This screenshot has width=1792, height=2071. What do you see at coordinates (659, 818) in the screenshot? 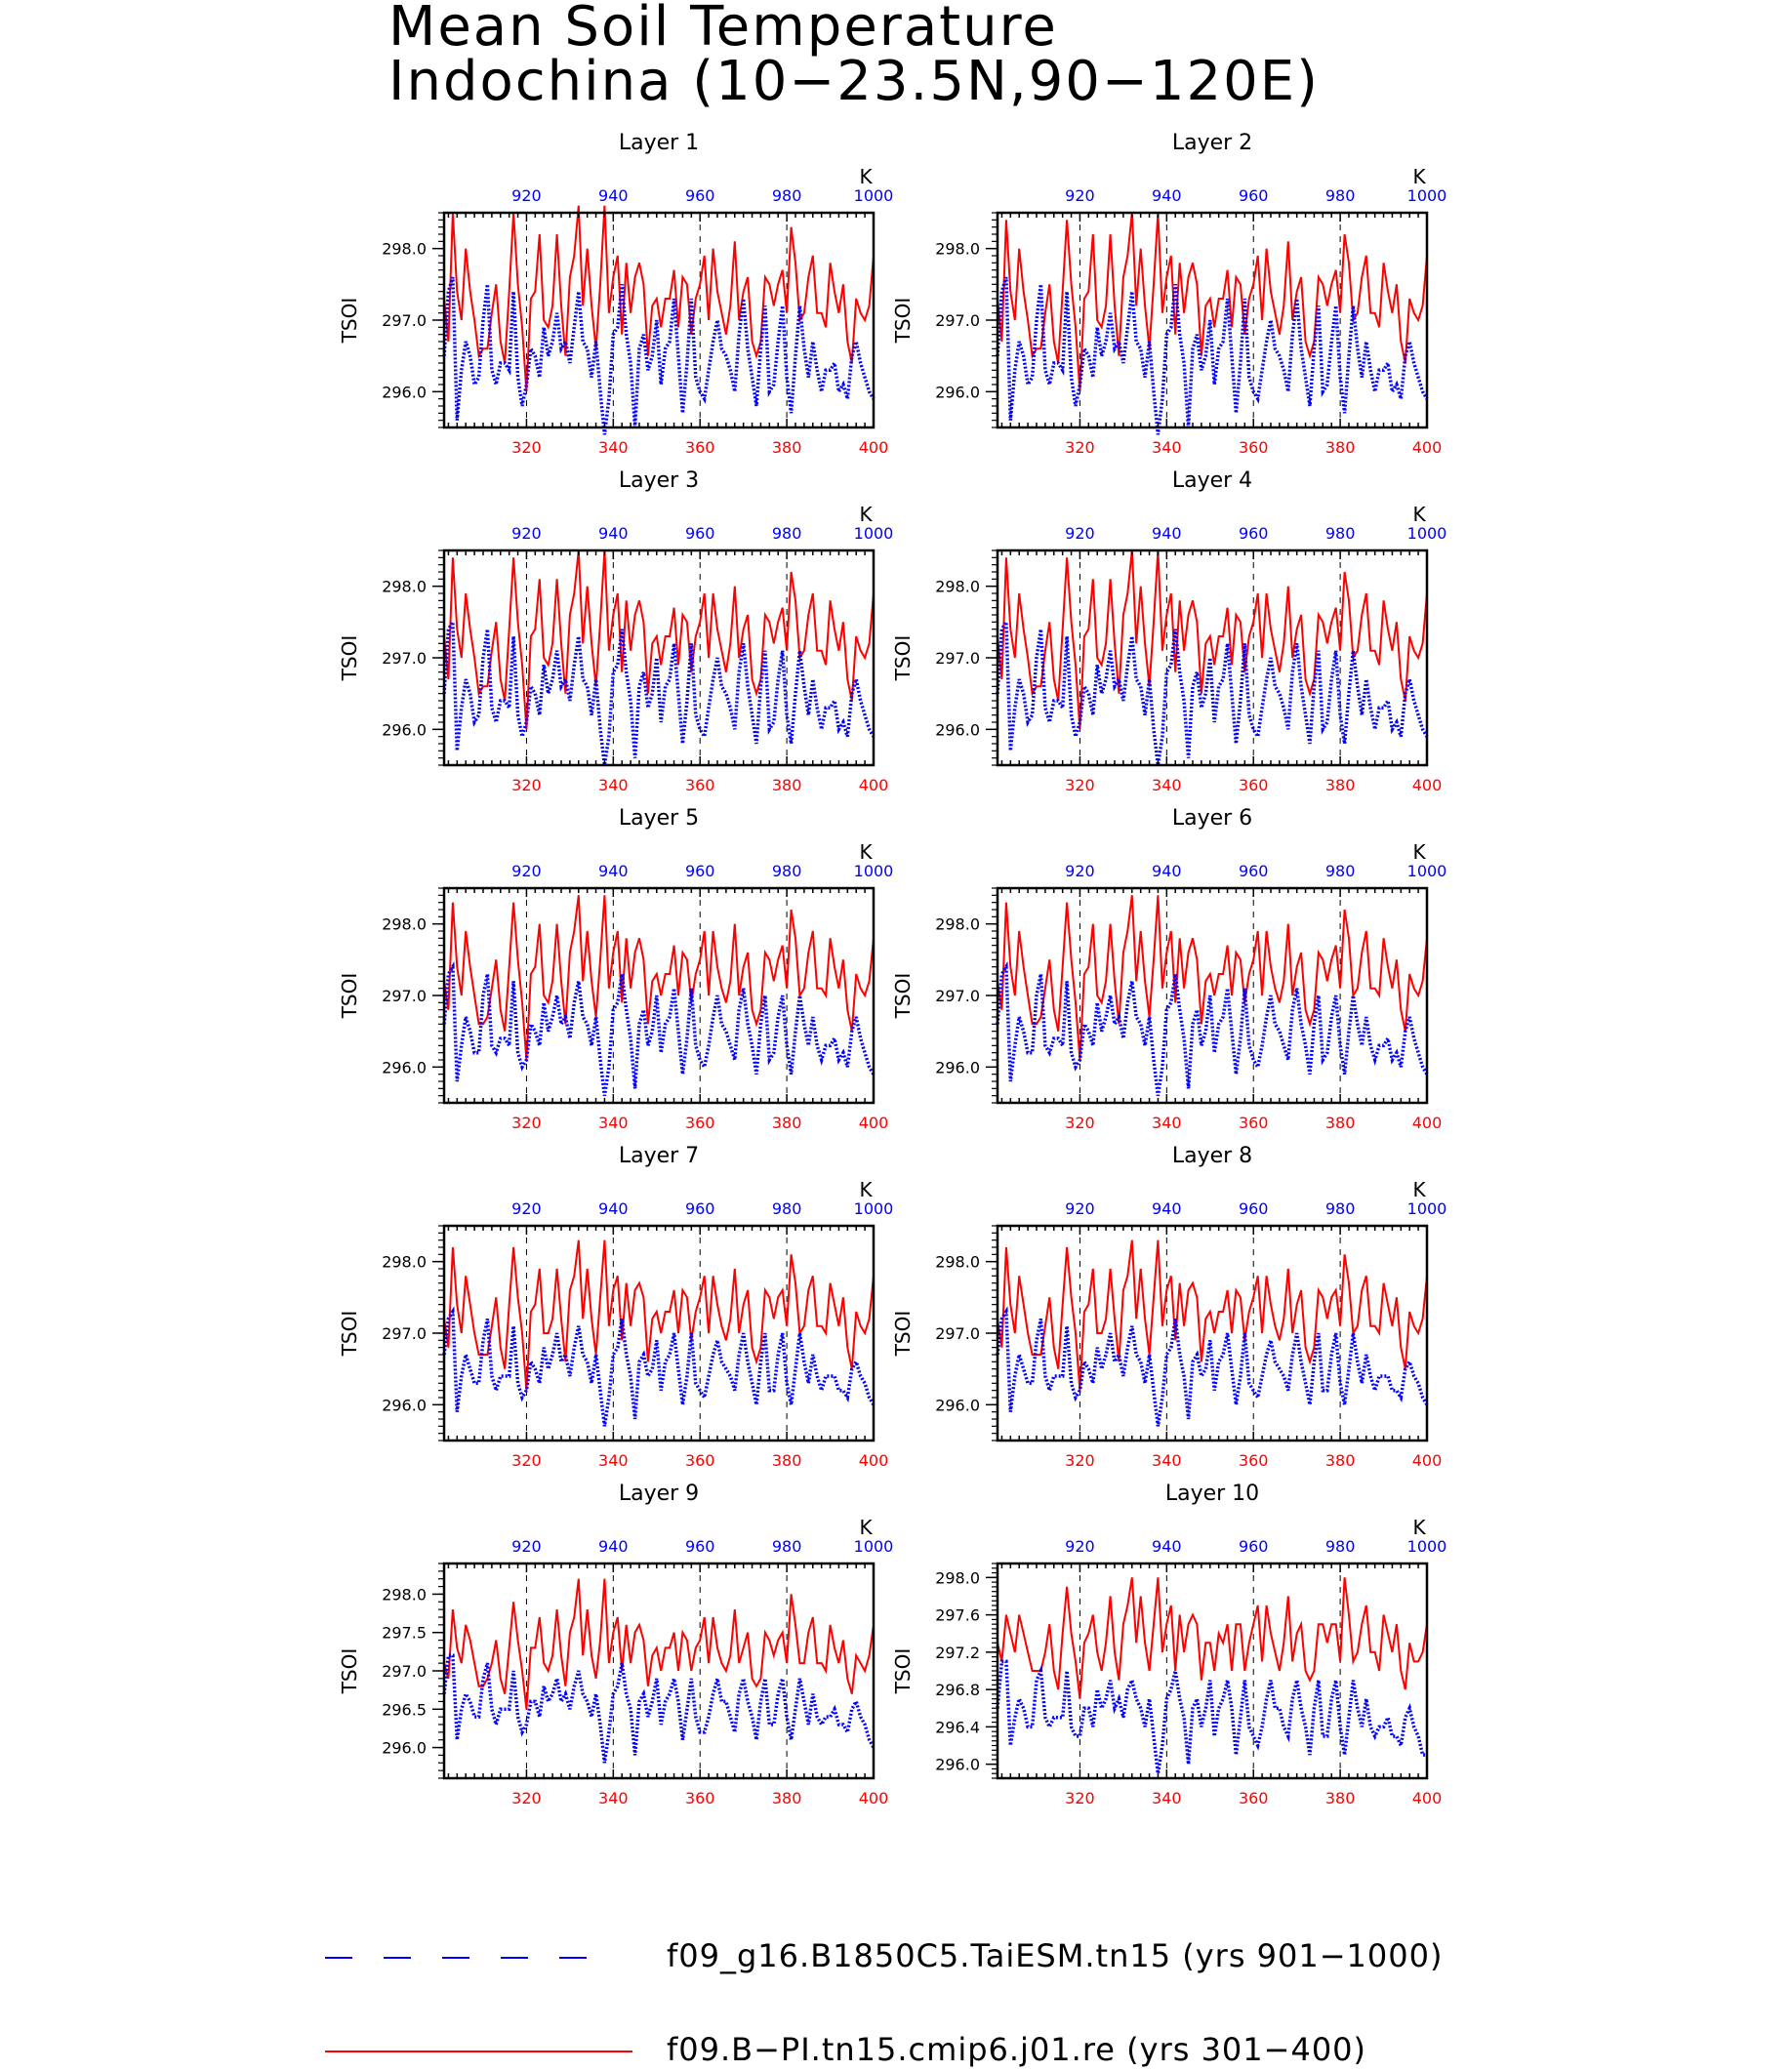
I see `panel-title: Layer 5` at bounding box center [659, 818].